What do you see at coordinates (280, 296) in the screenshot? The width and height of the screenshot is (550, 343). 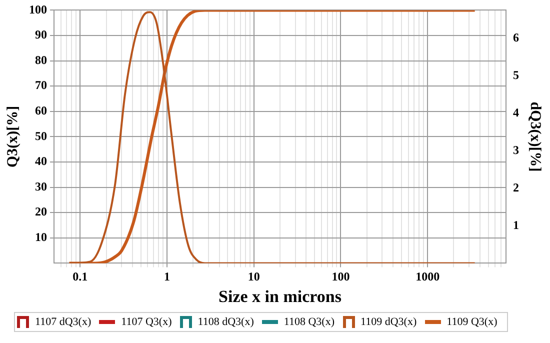 I see `x-axis-title: Size x in microns` at bounding box center [280, 296].